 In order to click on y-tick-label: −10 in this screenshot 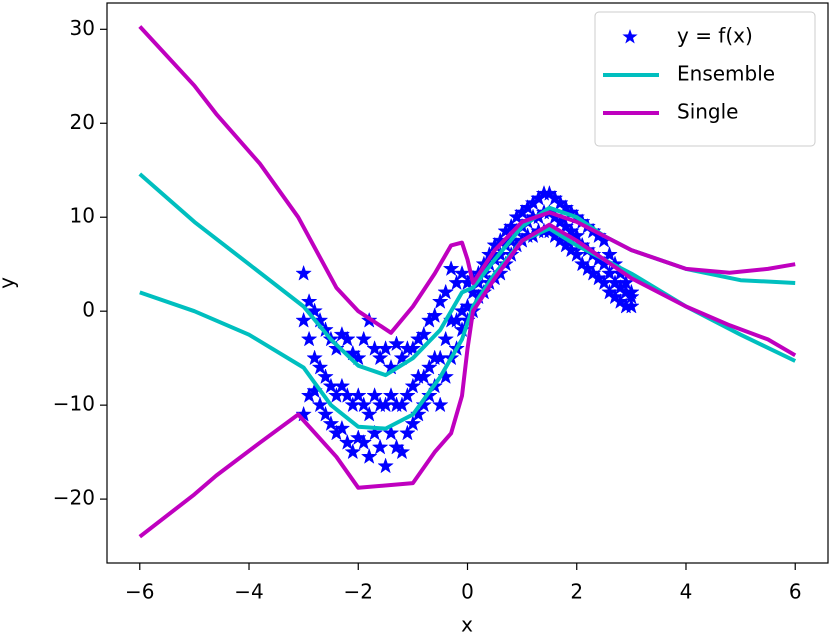, I will do `click(74, 404)`.